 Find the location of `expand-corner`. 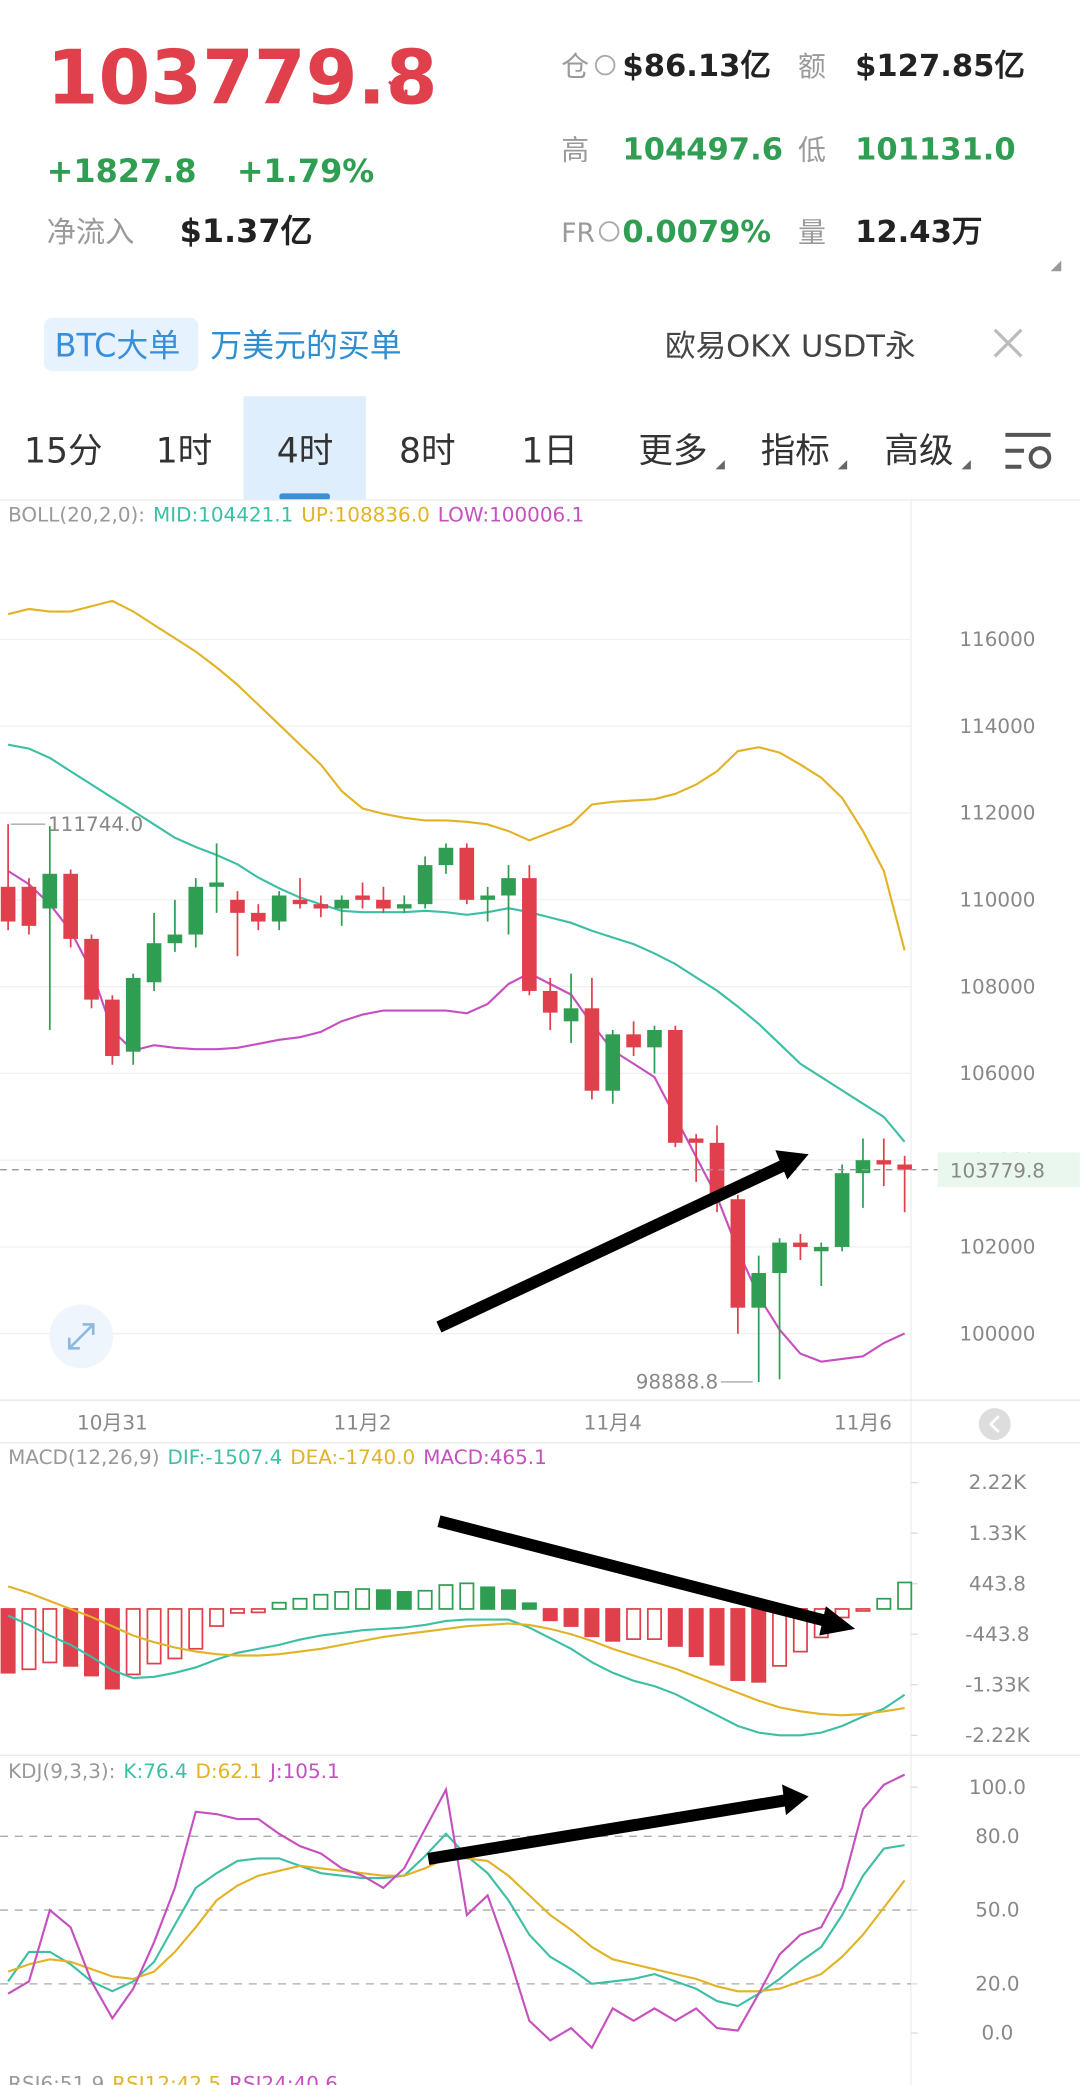

expand-corner is located at coordinates (1056, 266).